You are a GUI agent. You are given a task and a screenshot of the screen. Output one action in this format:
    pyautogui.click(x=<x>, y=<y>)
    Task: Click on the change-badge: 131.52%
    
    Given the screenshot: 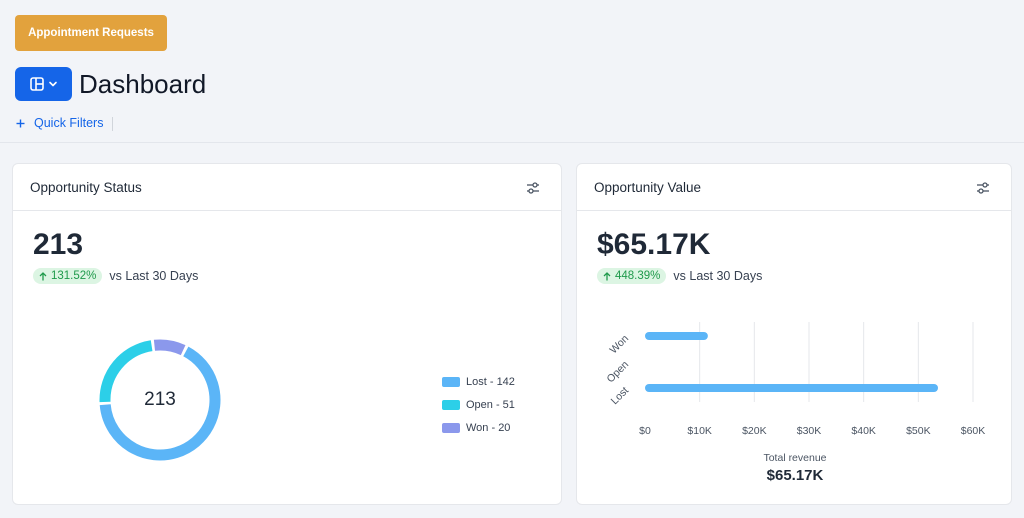 What is the action you would take?
    pyautogui.click(x=68, y=276)
    